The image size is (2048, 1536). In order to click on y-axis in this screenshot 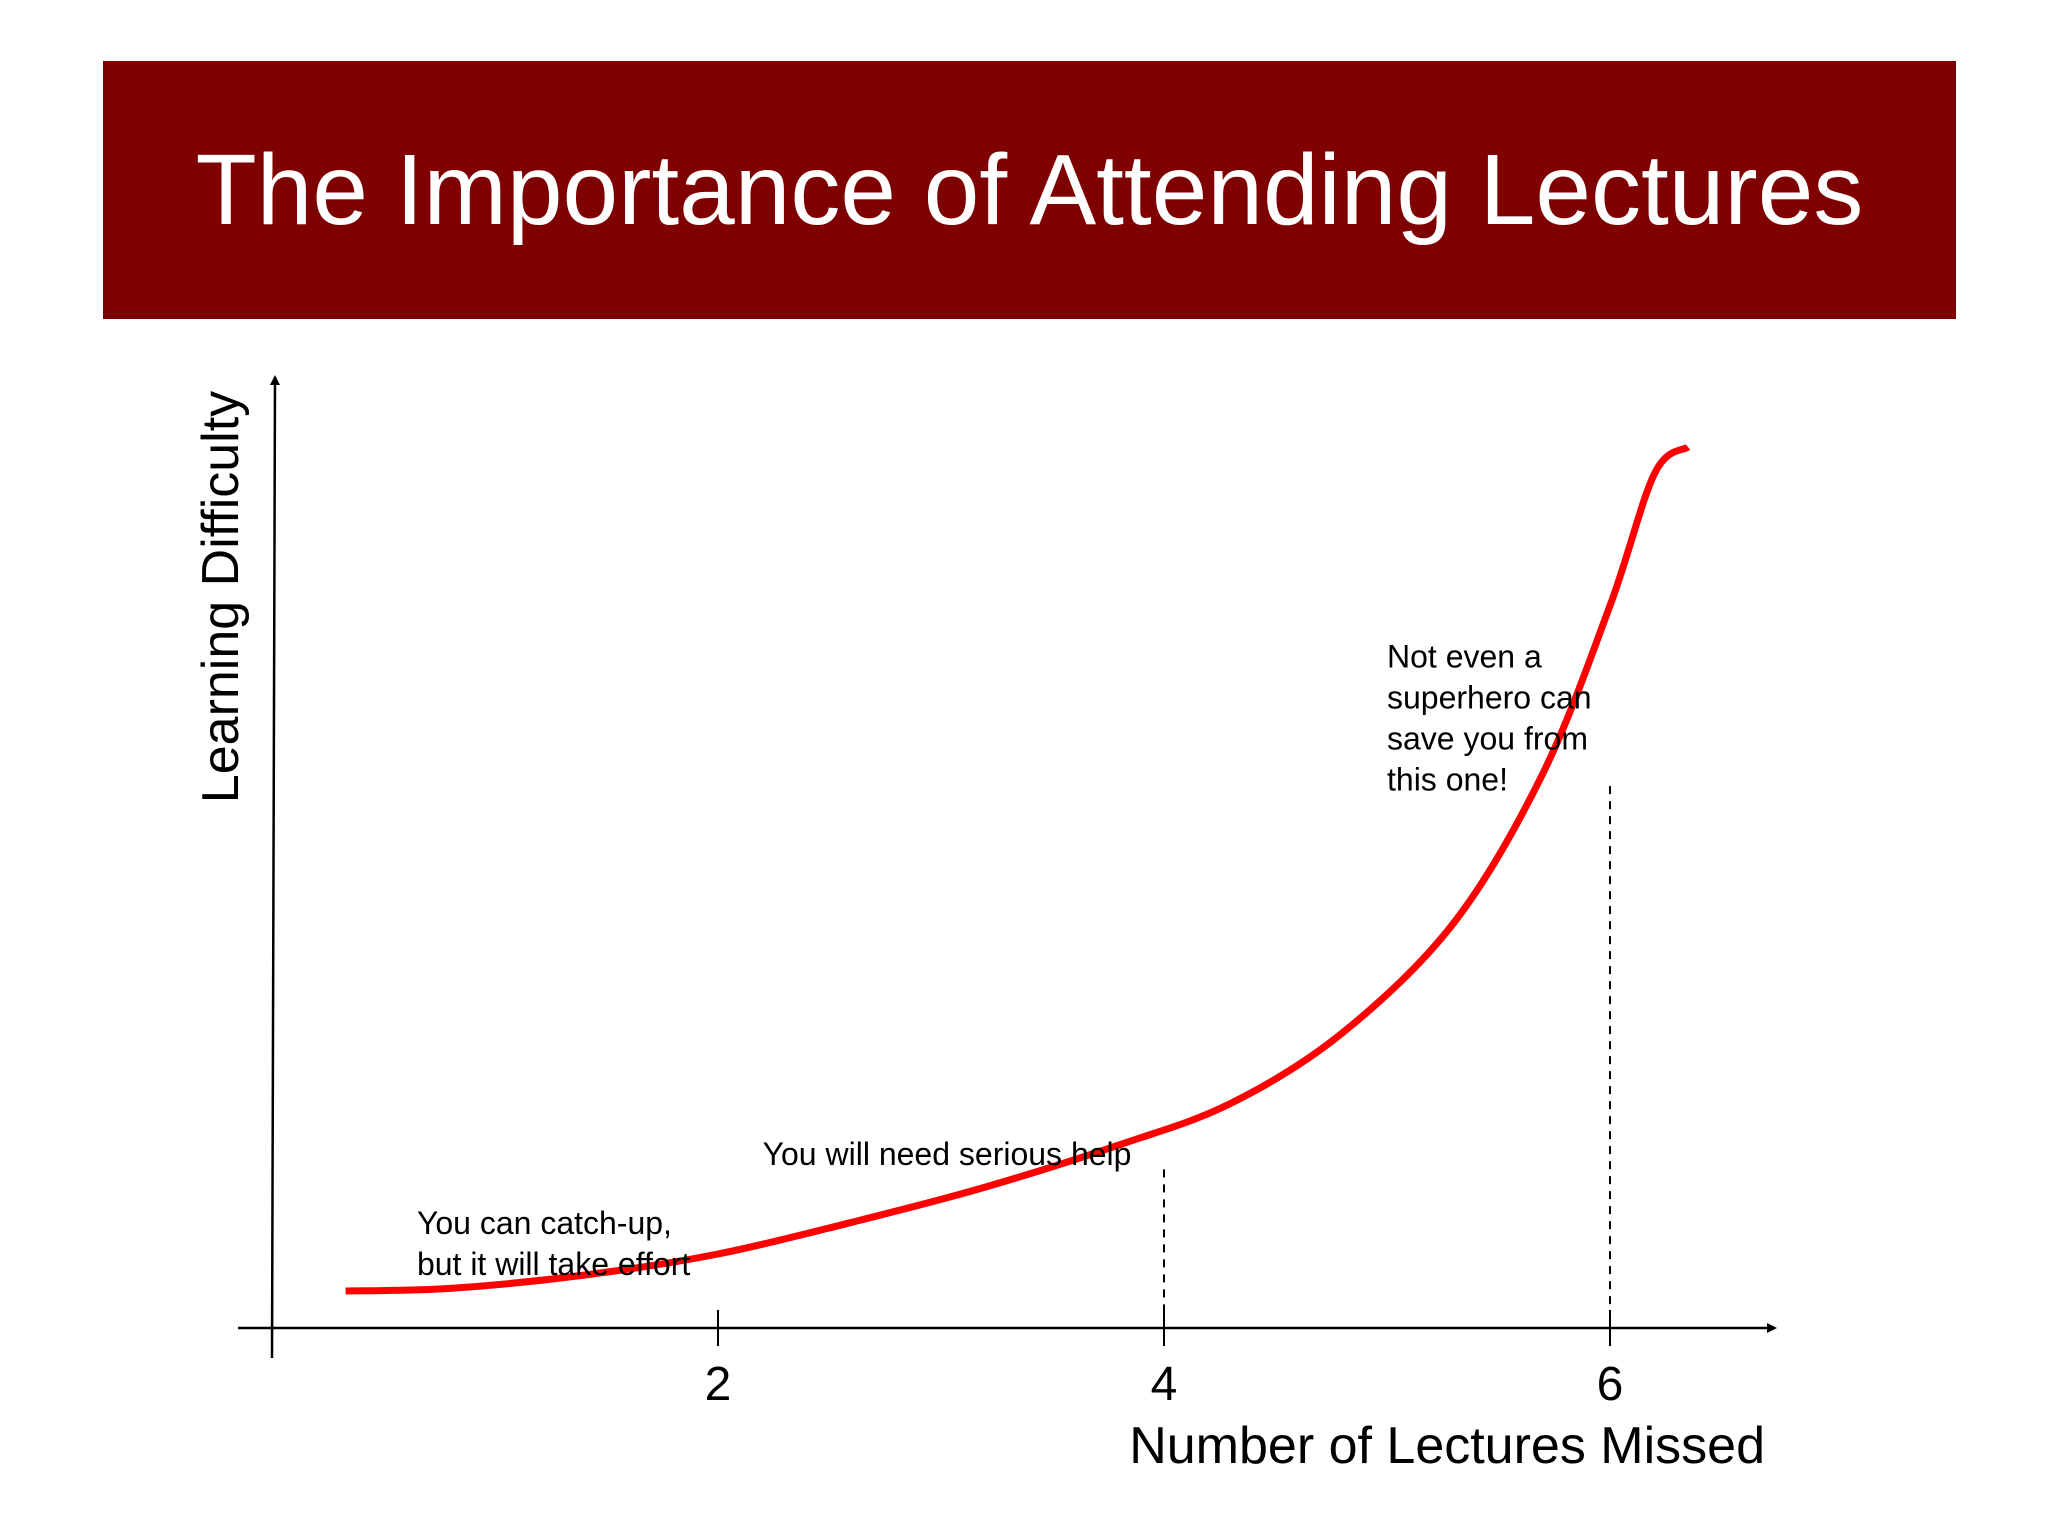, I will do `click(274, 867)`.